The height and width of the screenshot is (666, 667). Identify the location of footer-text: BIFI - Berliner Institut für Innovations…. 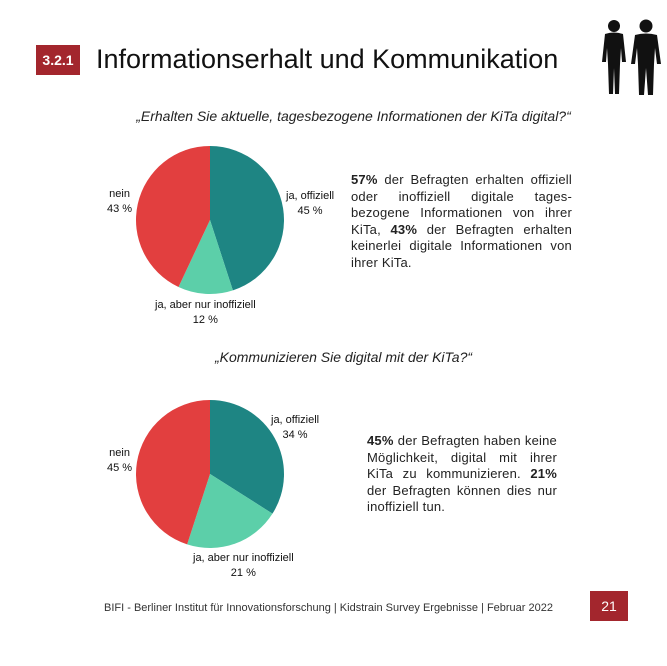
(328, 608).